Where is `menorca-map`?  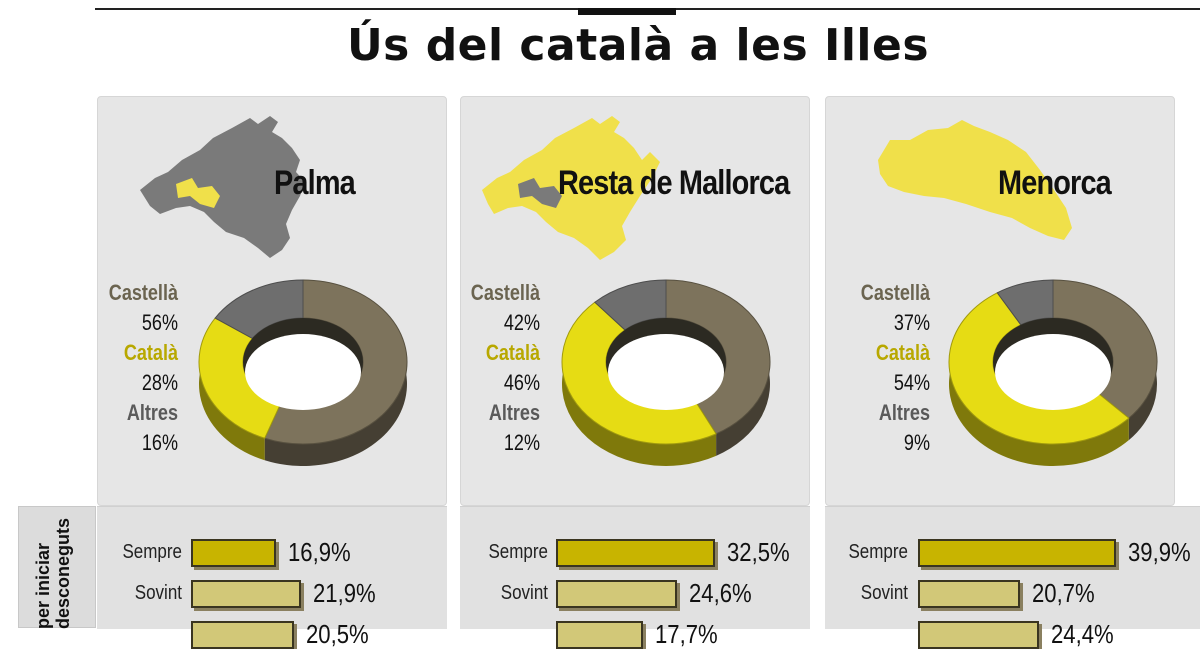
menorca-map is located at coordinates (975, 180).